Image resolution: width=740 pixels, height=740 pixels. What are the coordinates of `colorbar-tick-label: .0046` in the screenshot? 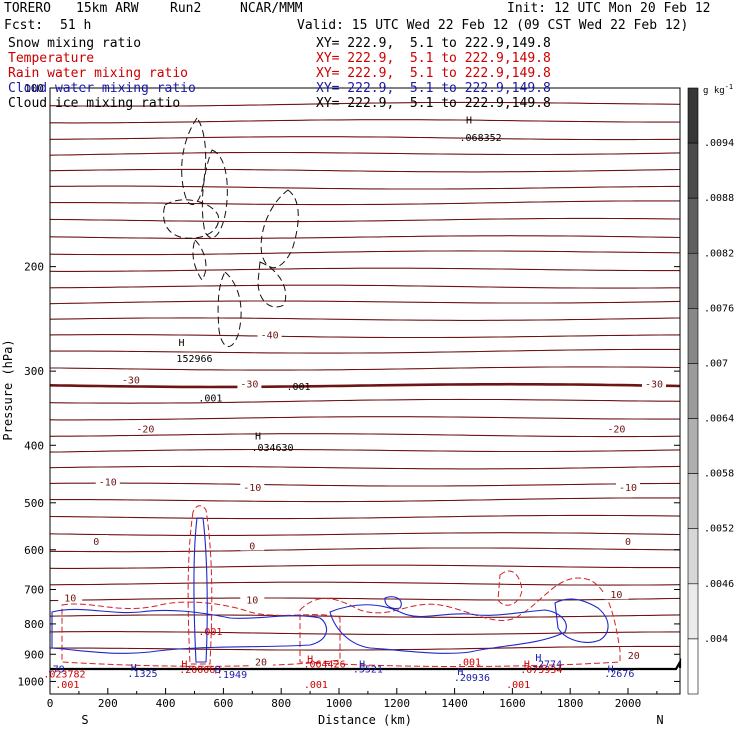 It's located at (719, 584).